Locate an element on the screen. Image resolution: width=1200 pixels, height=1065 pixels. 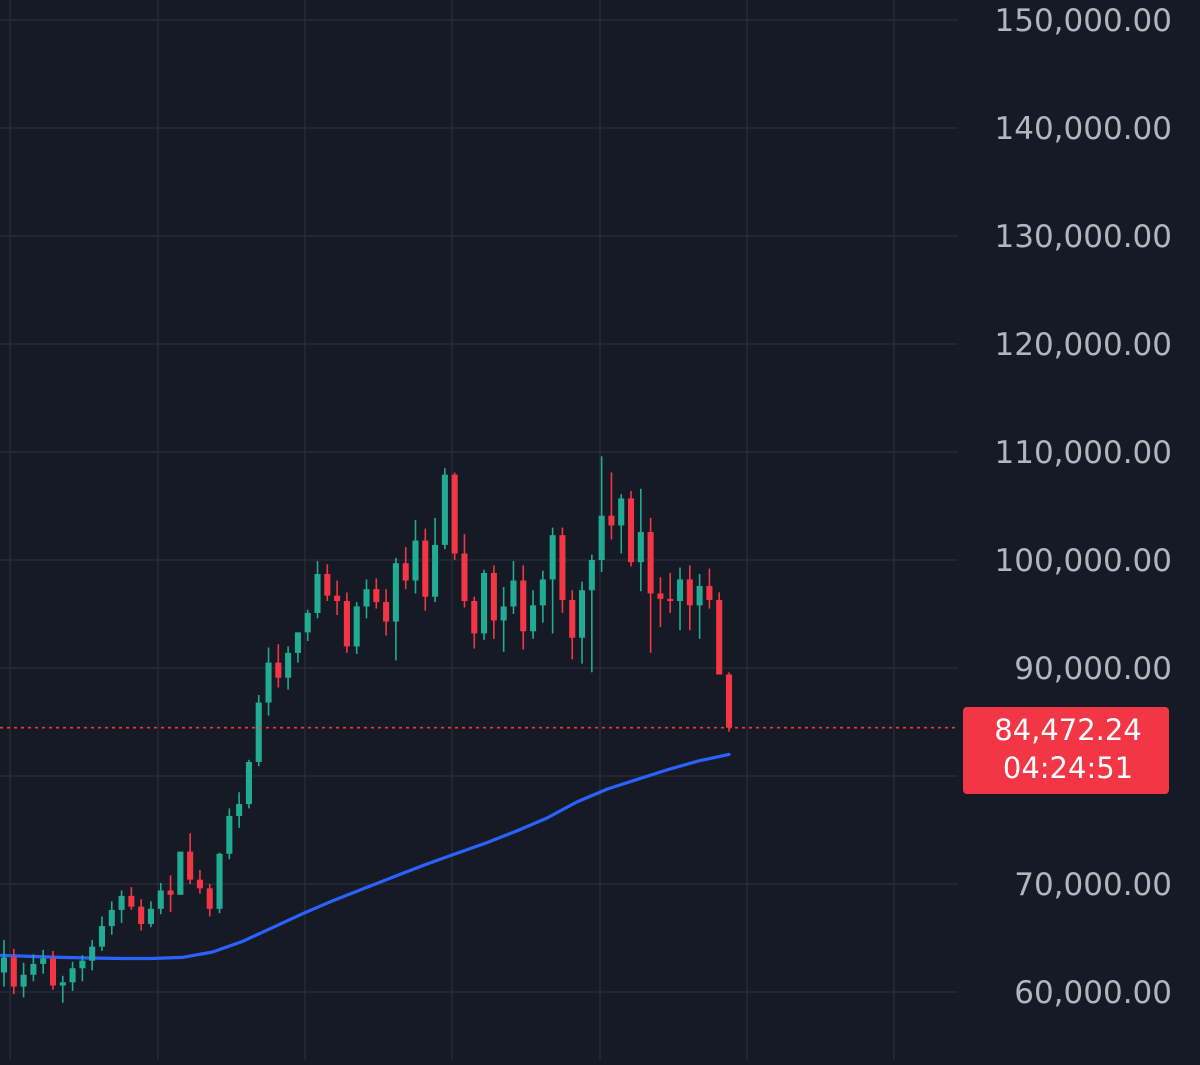
bar-countdown: 04:24:51 is located at coordinates (1068, 768).